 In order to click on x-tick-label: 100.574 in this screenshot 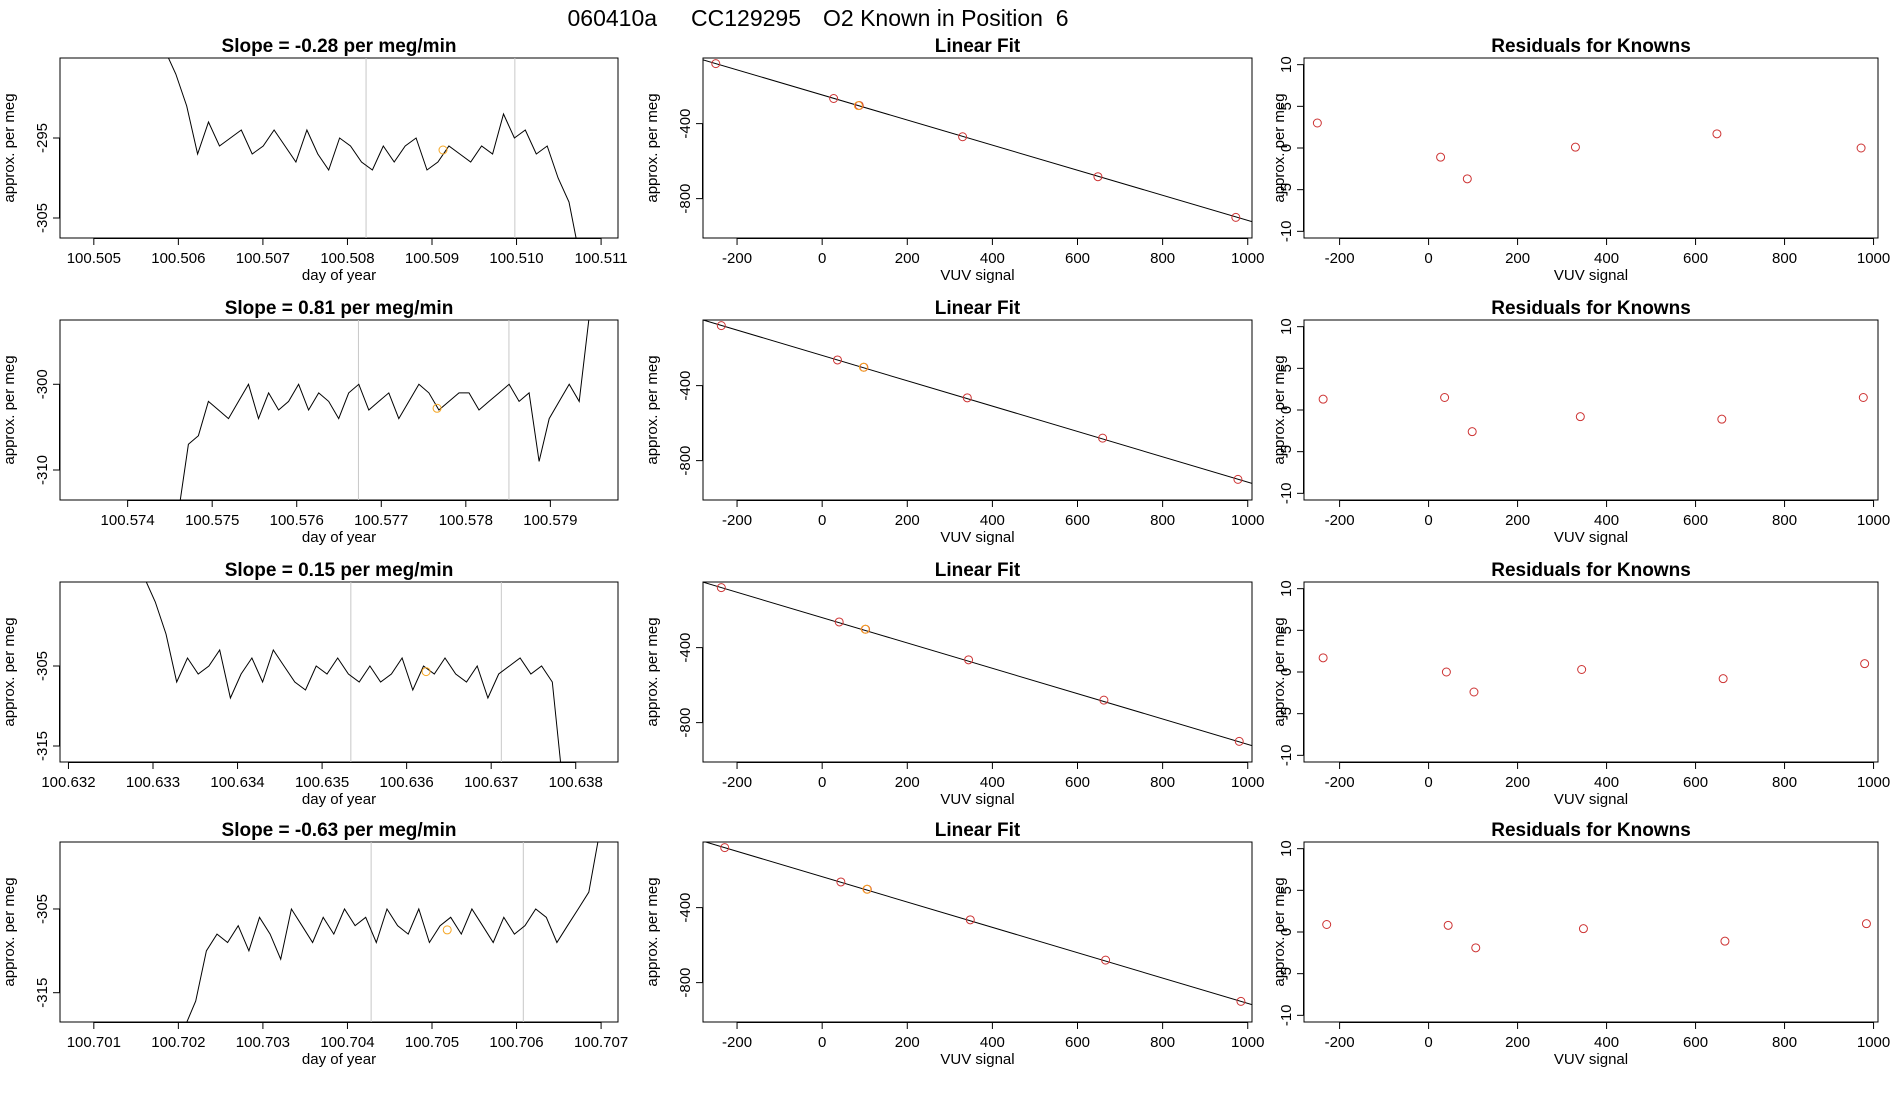, I will do `click(128, 520)`.